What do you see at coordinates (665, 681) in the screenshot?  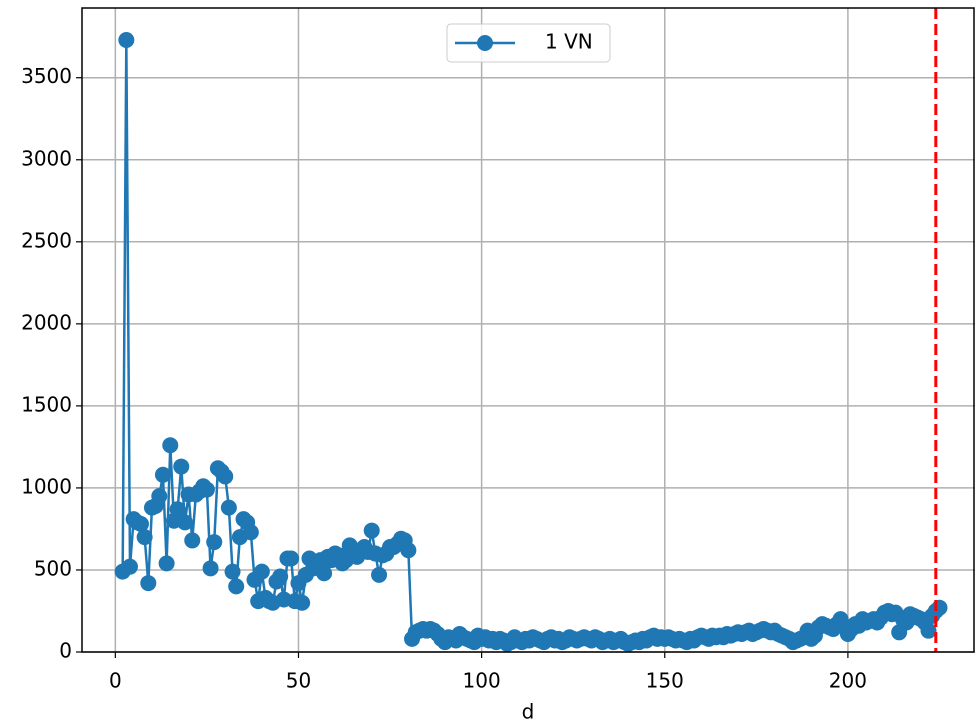 I see `x-tick-label: 150` at bounding box center [665, 681].